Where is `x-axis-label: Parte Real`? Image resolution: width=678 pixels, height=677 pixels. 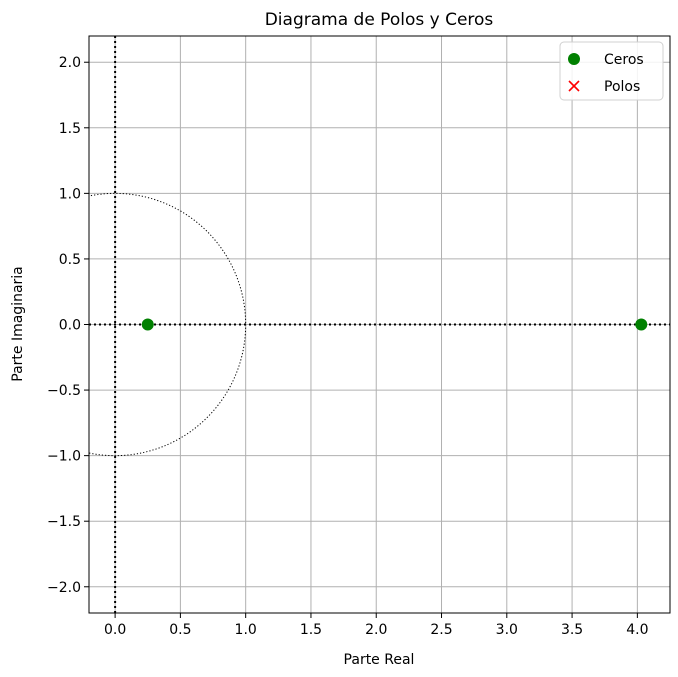 x-axis-label: Parte Real is located at coordinates (379, 660).